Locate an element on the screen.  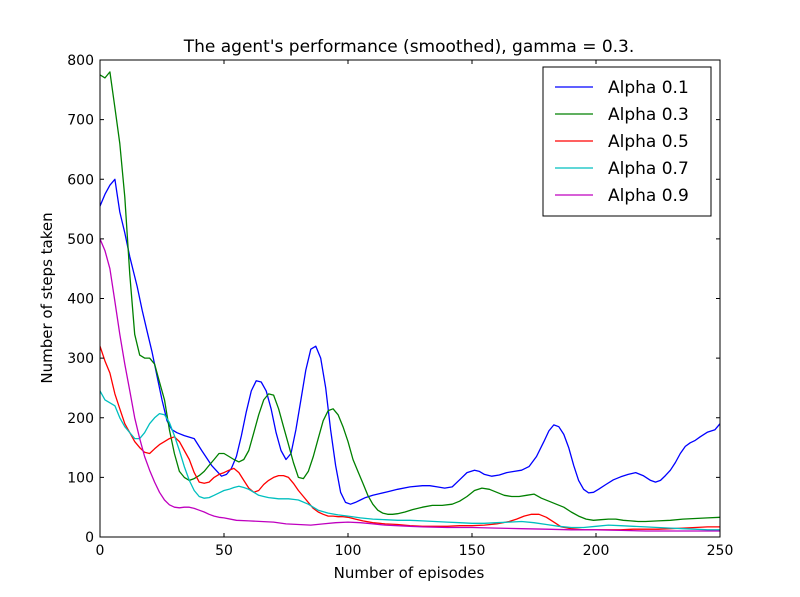
legend-label: Alpha 0.7 is located at coordinates (648, 169).